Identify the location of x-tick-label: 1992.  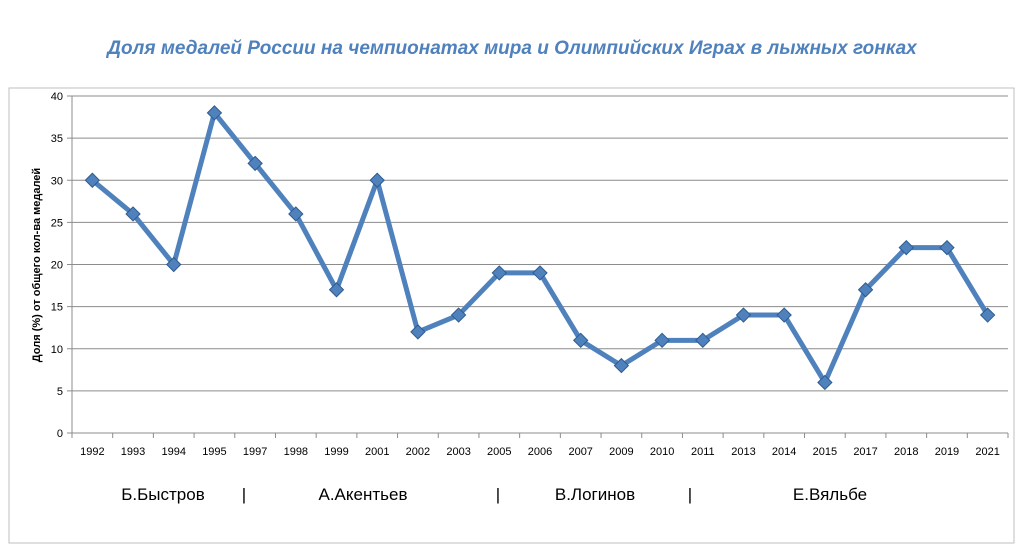
(92, 452).